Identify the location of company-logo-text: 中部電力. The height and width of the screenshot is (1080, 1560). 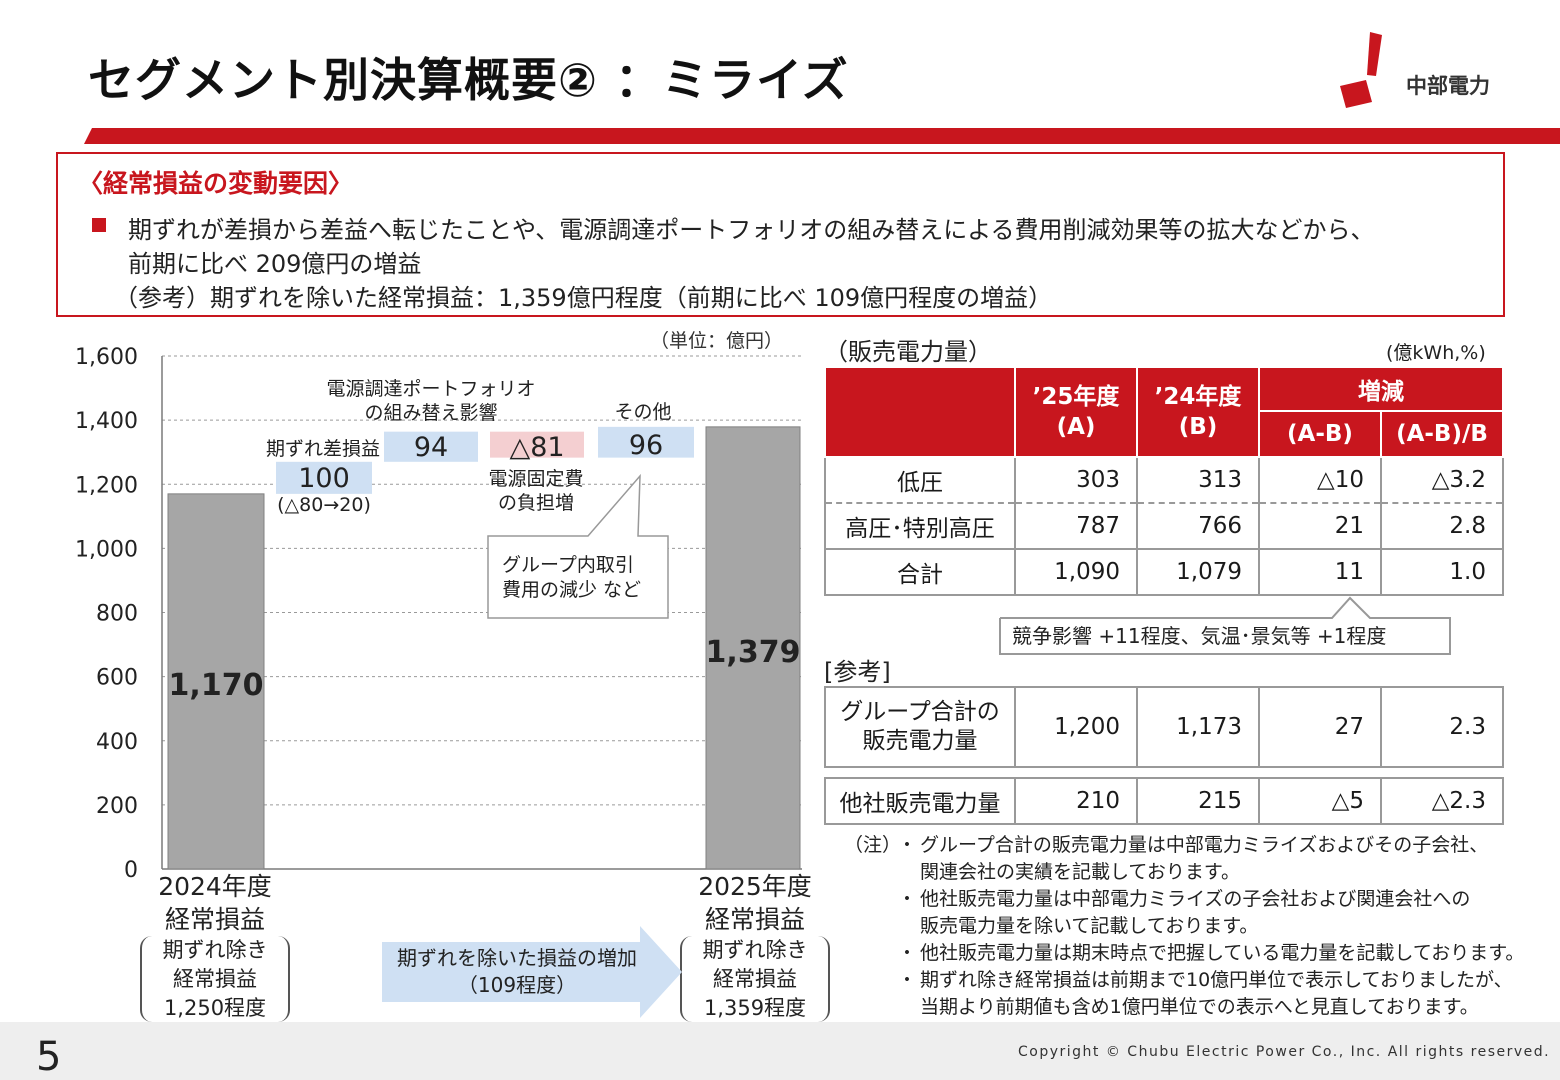
(1448, 86).